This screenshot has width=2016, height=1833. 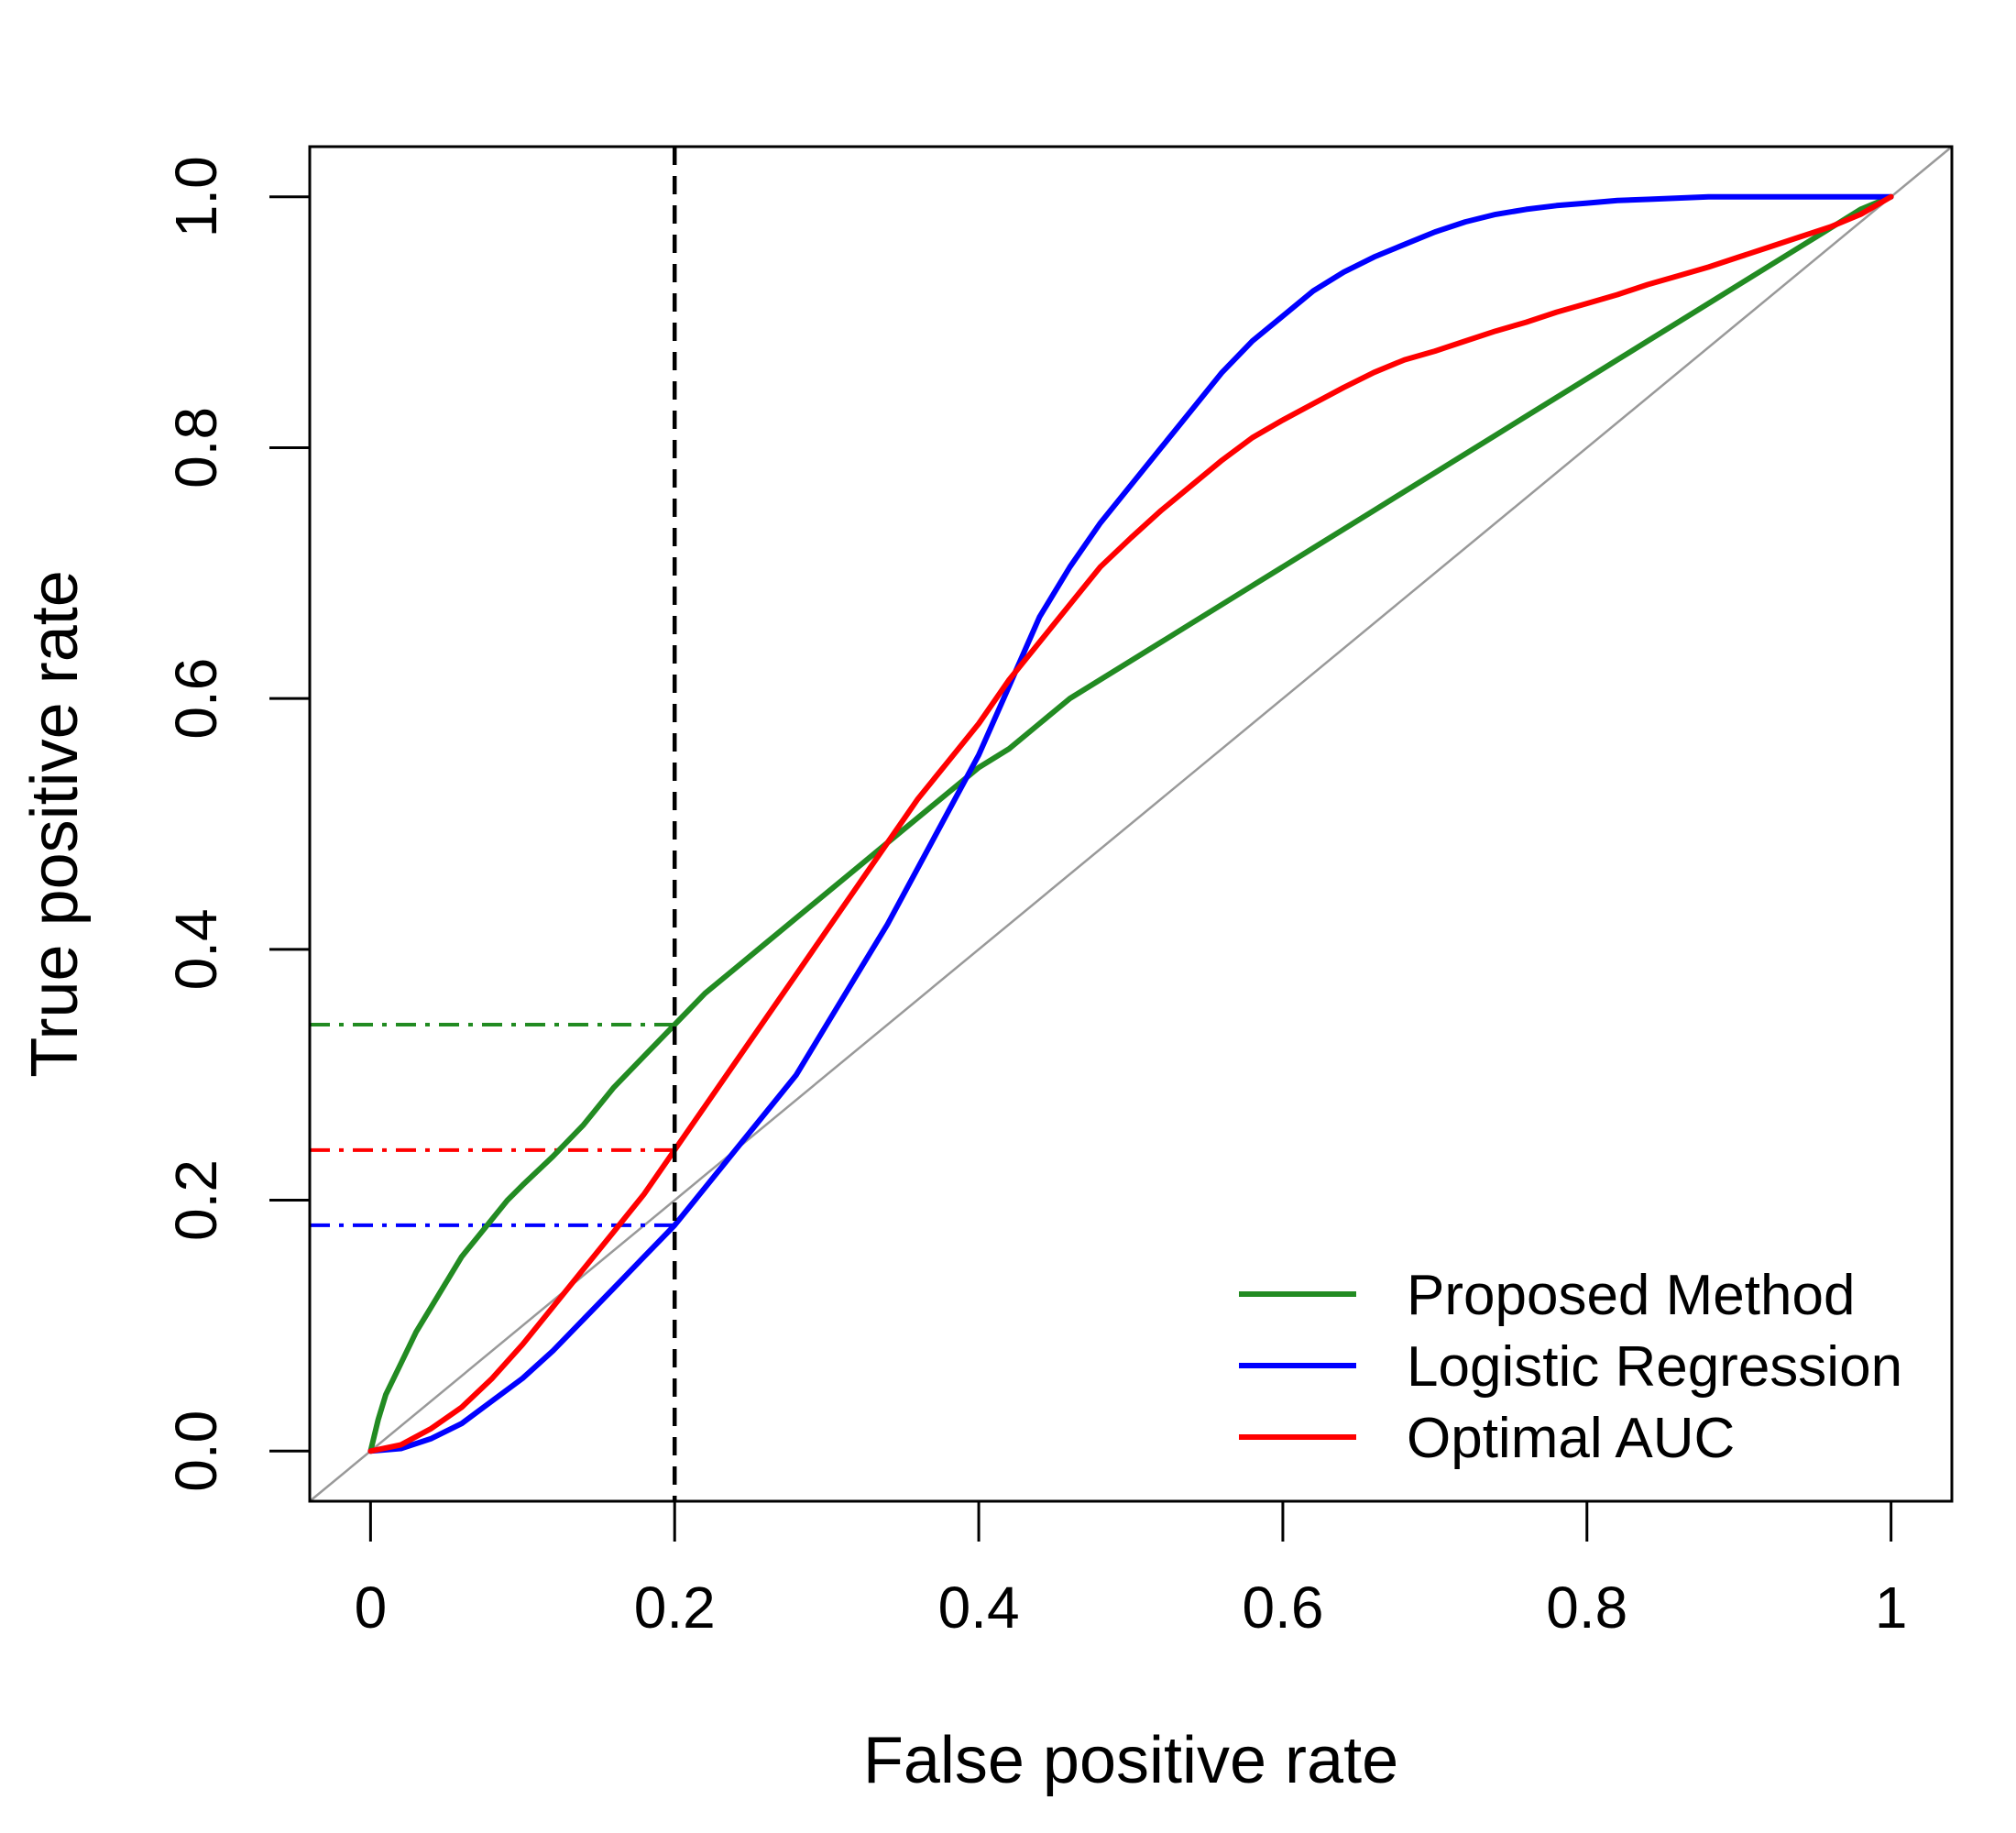 What do you see at coordinates (1654, 1367) in the screenshot?
I see `legend-label-logistic-regression: Logistic Regression` at bounding box center [1654, 1367].